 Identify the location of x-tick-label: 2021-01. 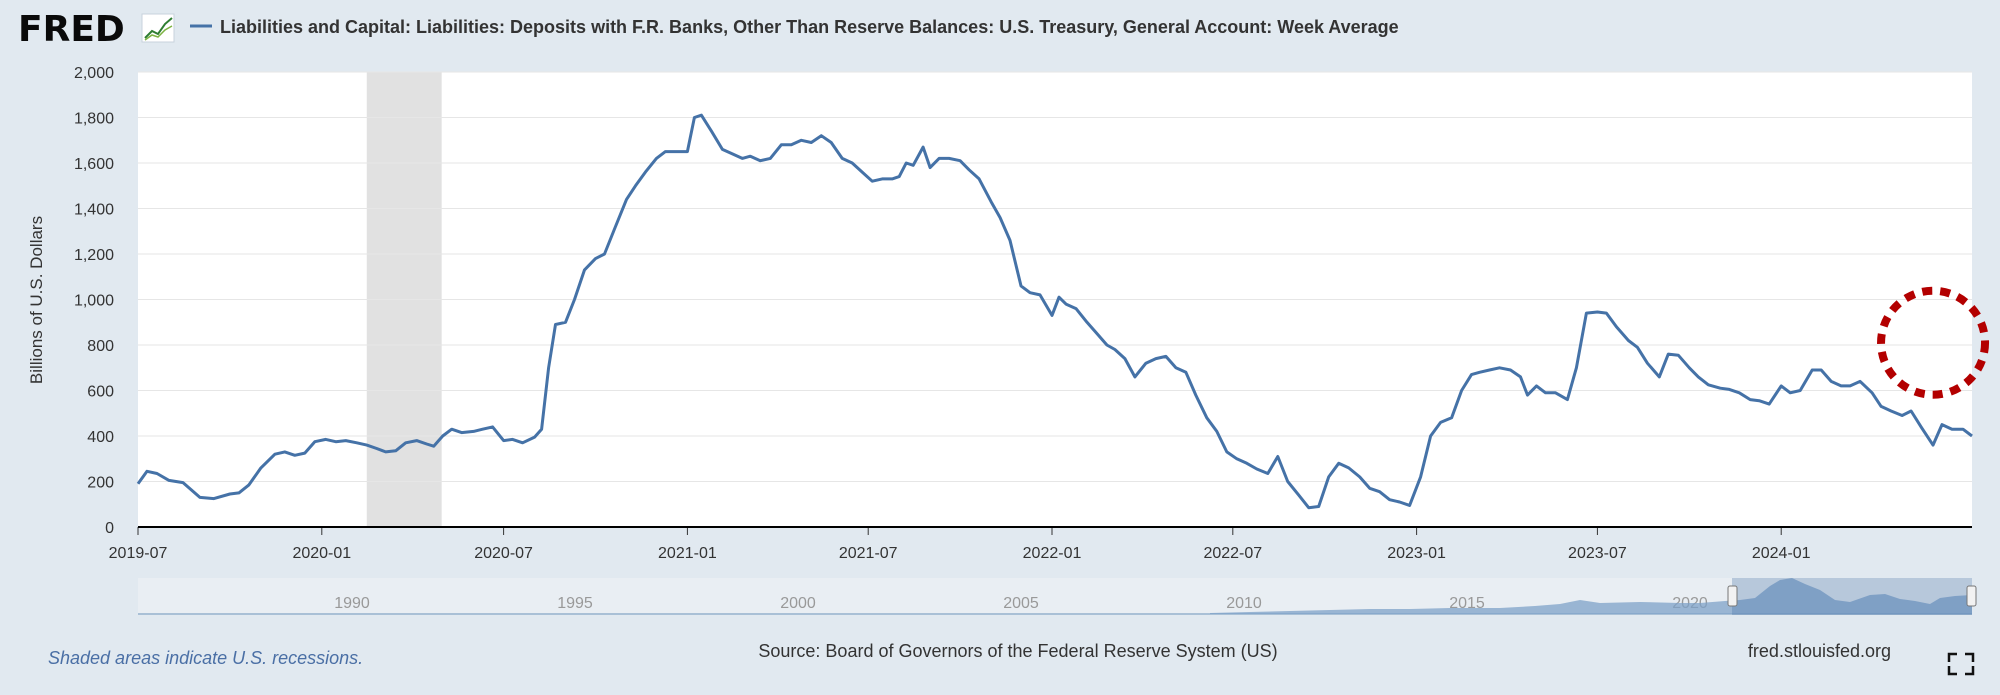
(687, 553).